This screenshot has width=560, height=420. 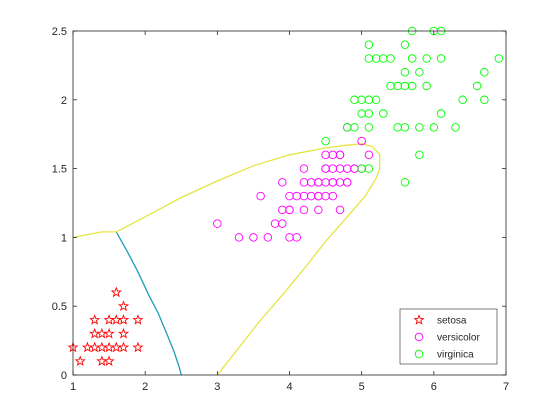 What do you see at coordinates (64, 101) in the screenshot?
I see `y-tick-label: 2` at bounding box center [64, 101].